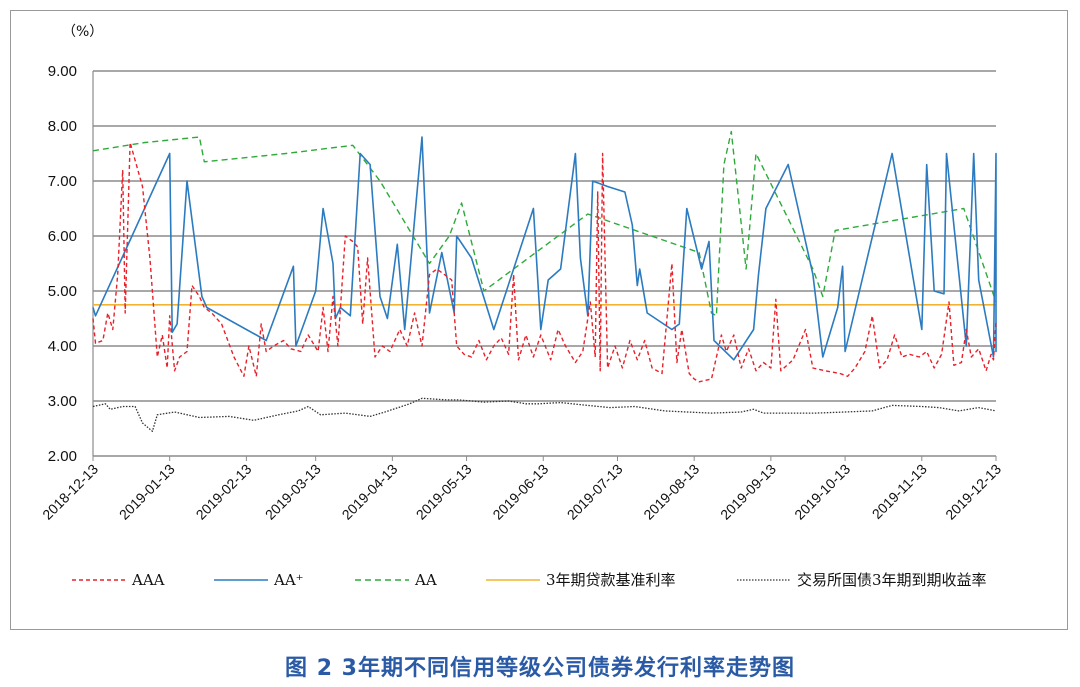 This screenshot has height=687, width=1080. What do you see at coordinates (973, 492) in the screenshot?
I see `x-tick-label: 2019-12-13` at bounding box center [973, 492].